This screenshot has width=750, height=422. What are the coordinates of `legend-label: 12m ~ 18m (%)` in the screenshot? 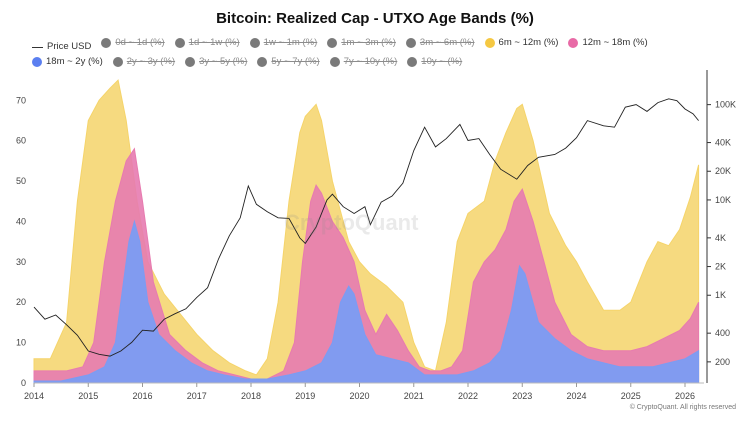 It's located at (615, 42).